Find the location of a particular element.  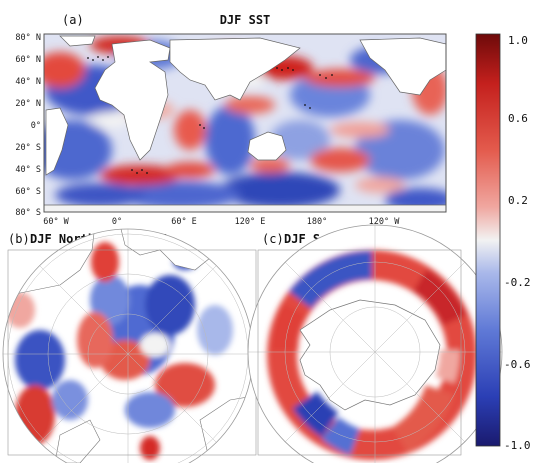

colorbar-label: 0.6 is located at coordinates (518, 118).